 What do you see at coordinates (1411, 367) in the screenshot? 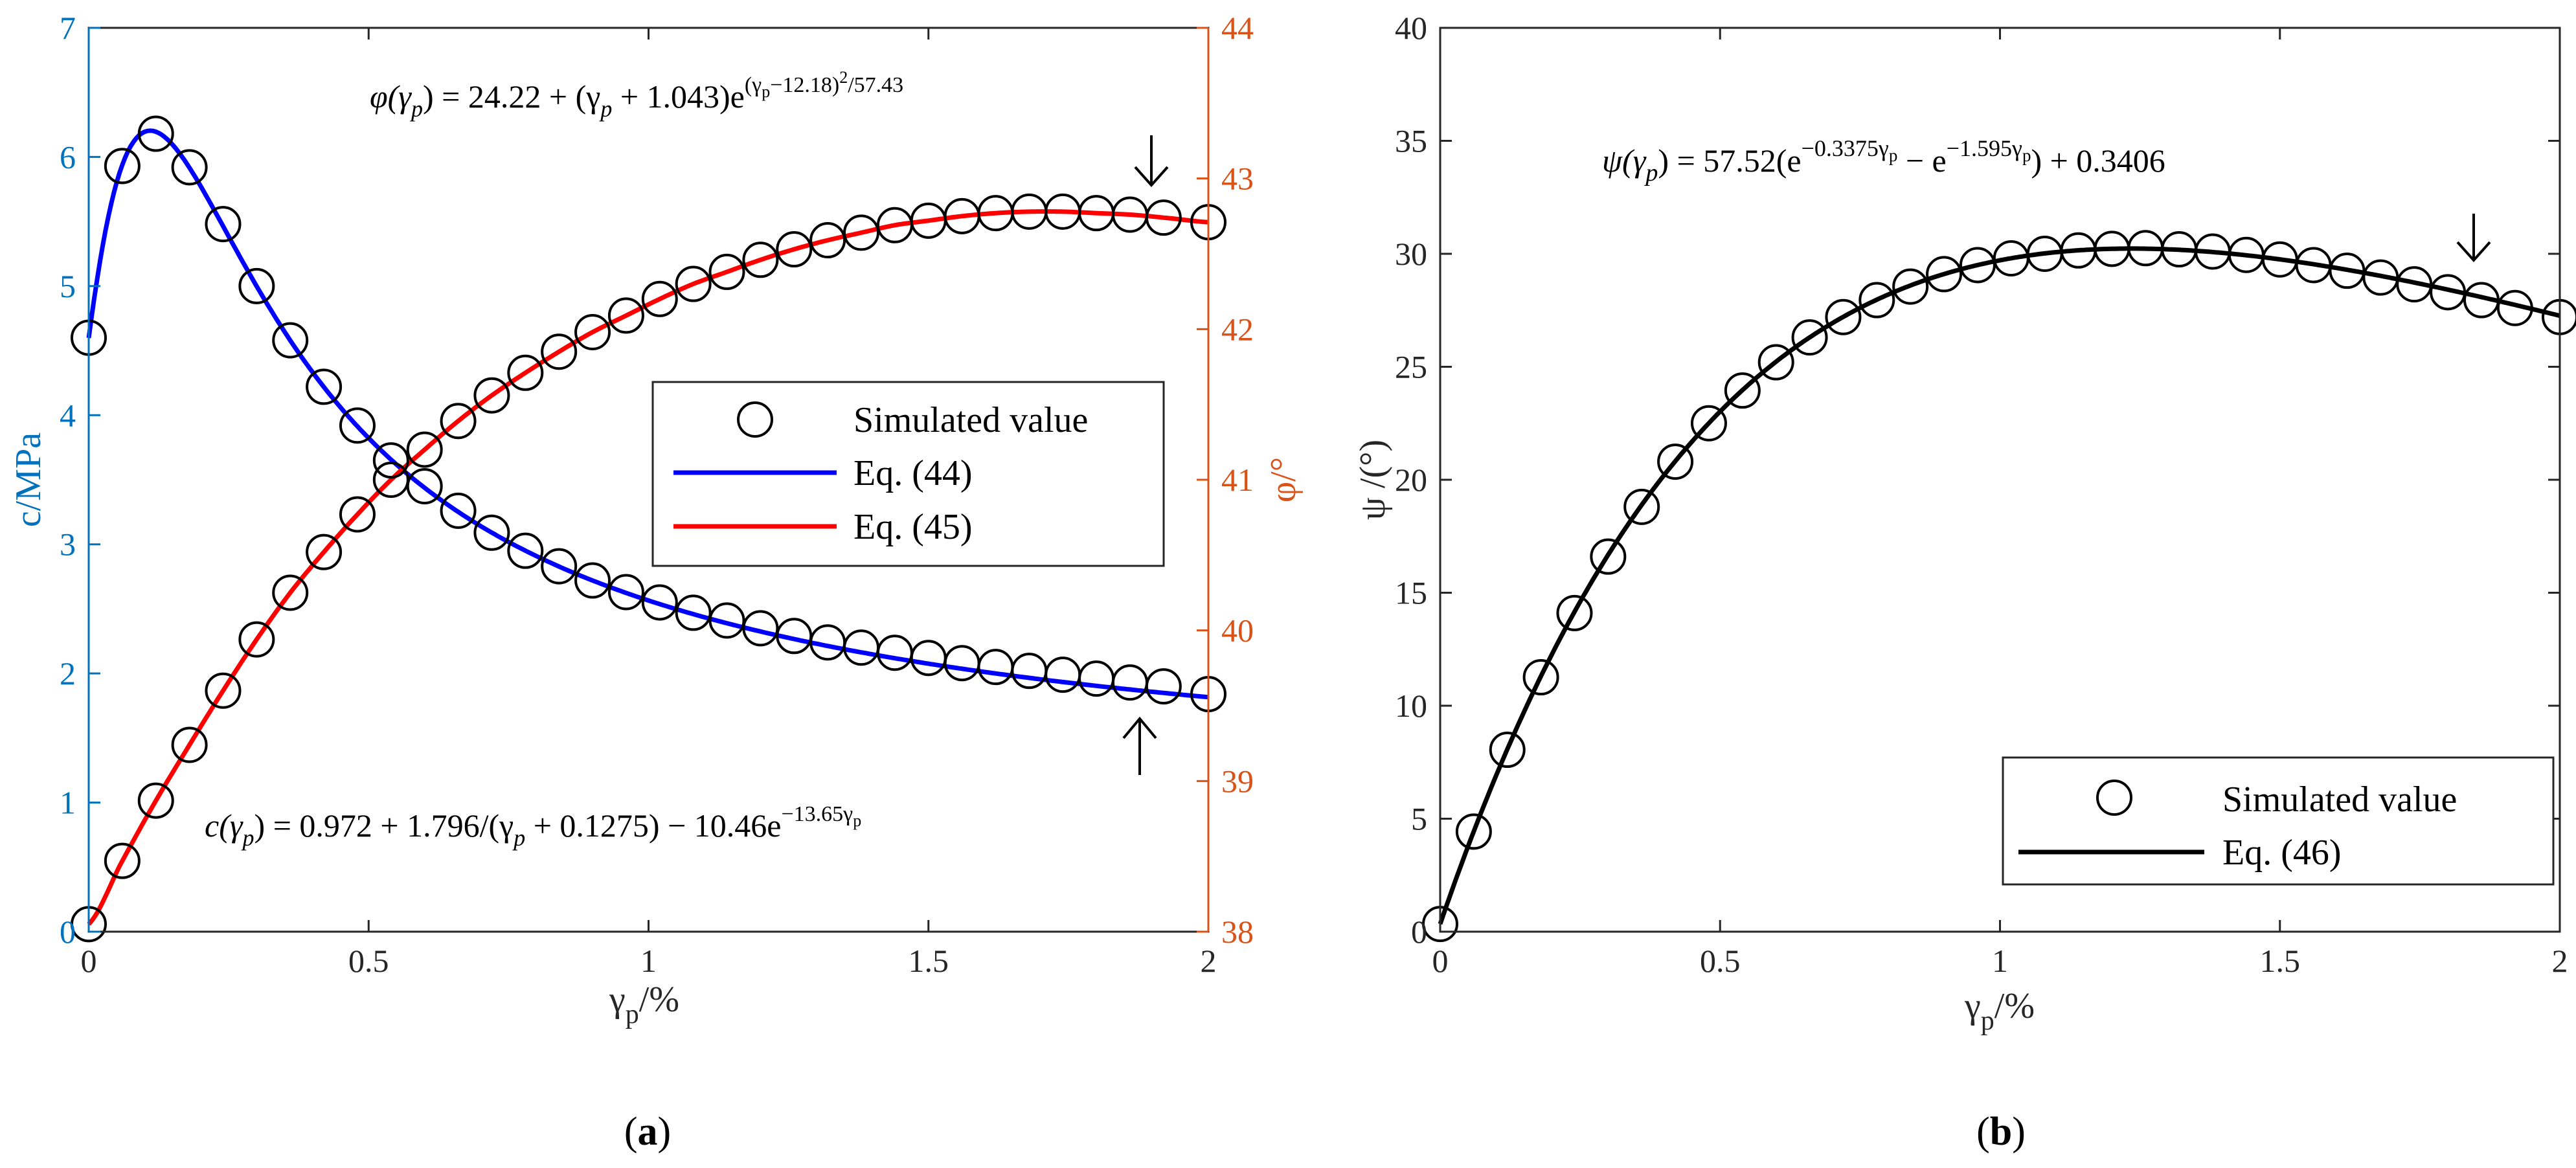
I see `y-tick-label: 25` at bounding box center [1411, 367].